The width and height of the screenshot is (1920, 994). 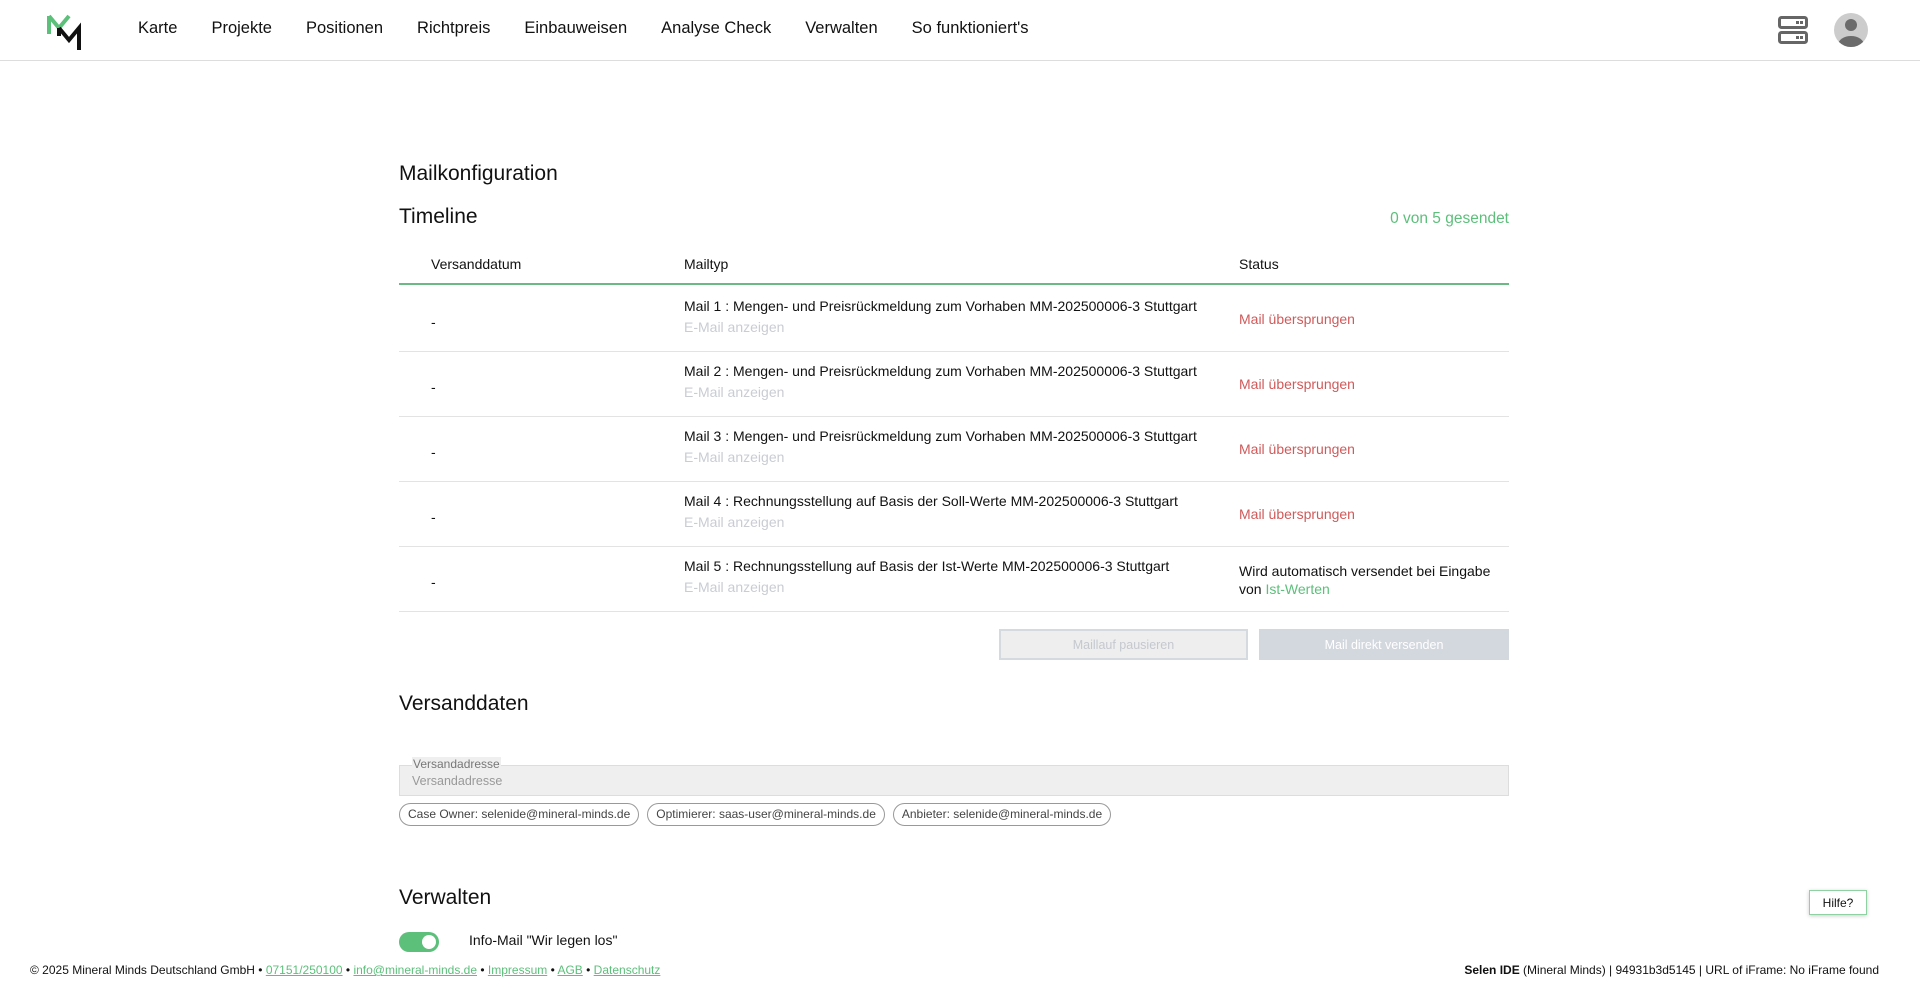 What do you see at coordinates (954, 776) in the screenshot?
I see `versandadresse-input: Versandadresse Versandadresse` at bounding box center [954, 776].